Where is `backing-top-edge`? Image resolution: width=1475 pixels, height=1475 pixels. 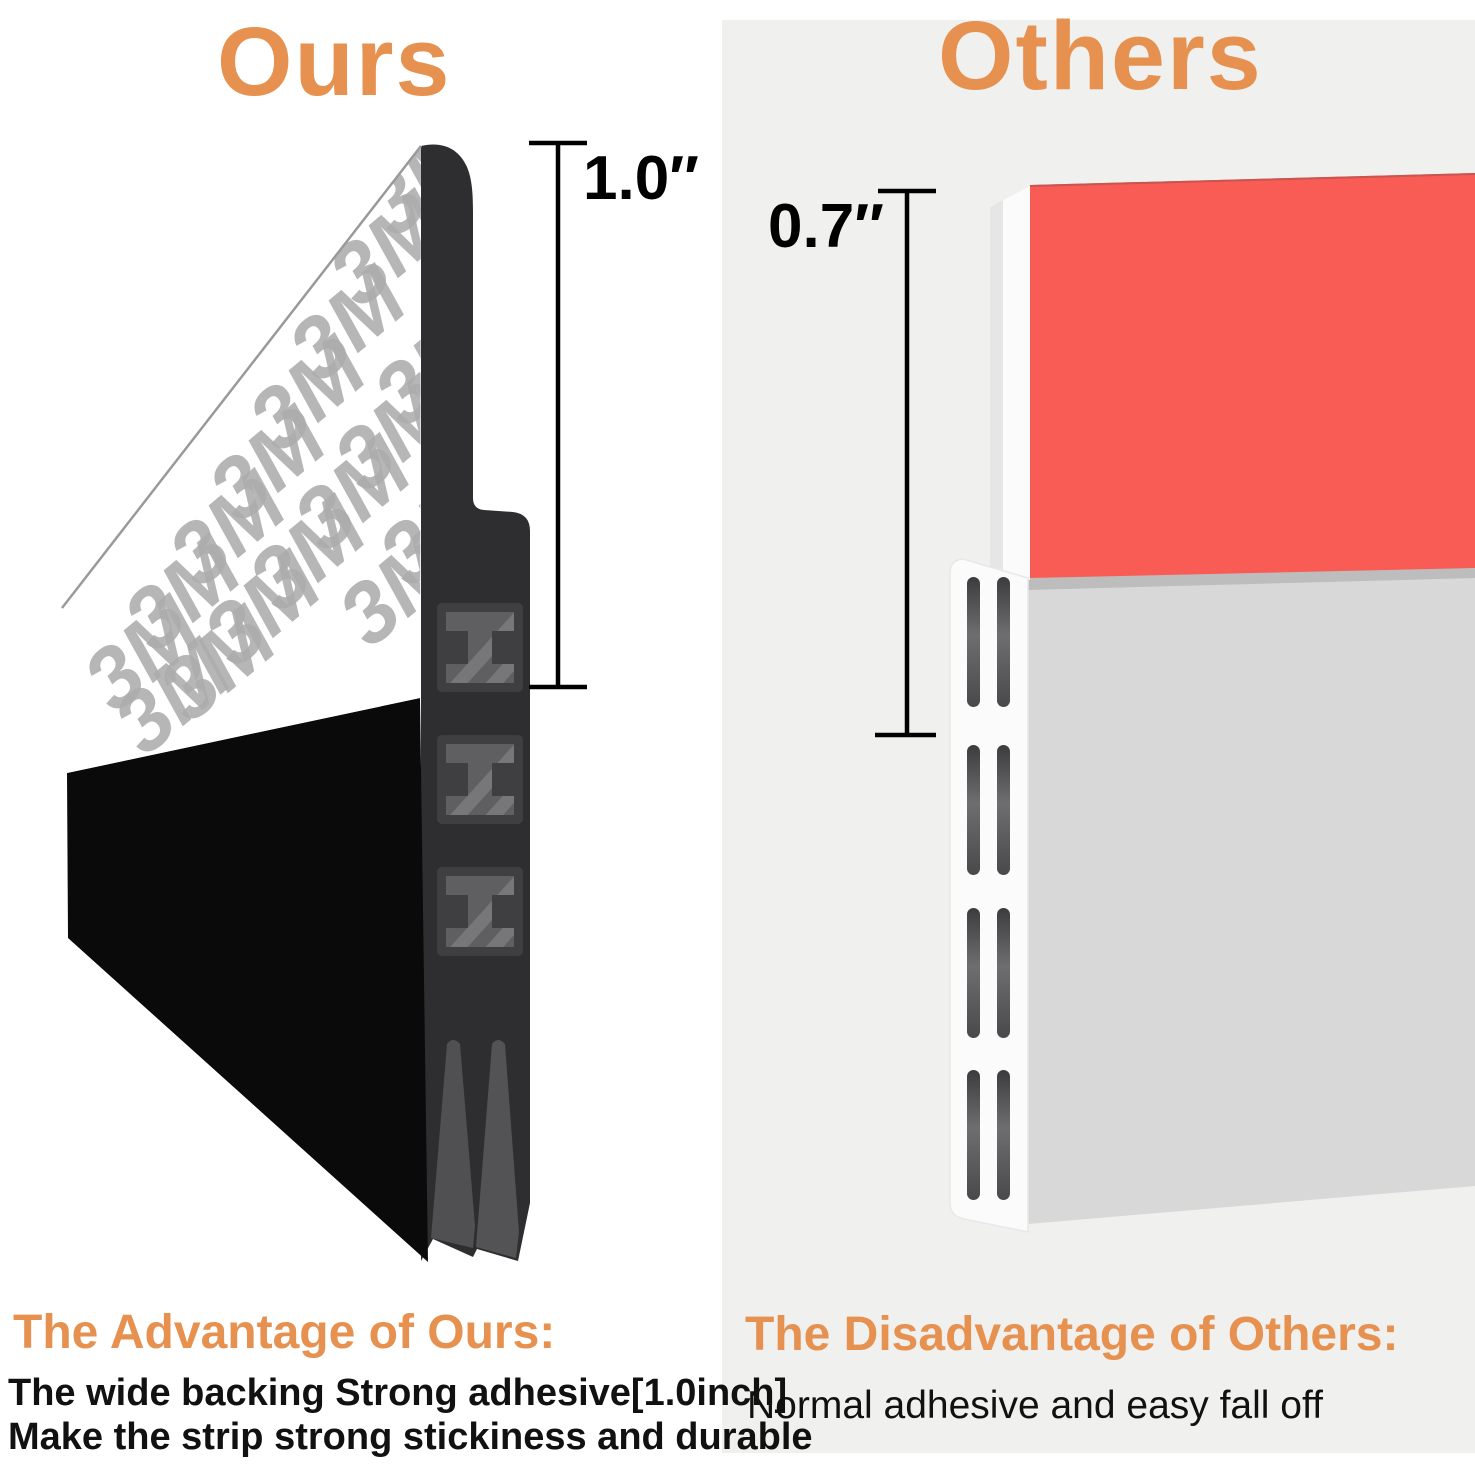 backing-top-edge is located at coordinates (241, 377).